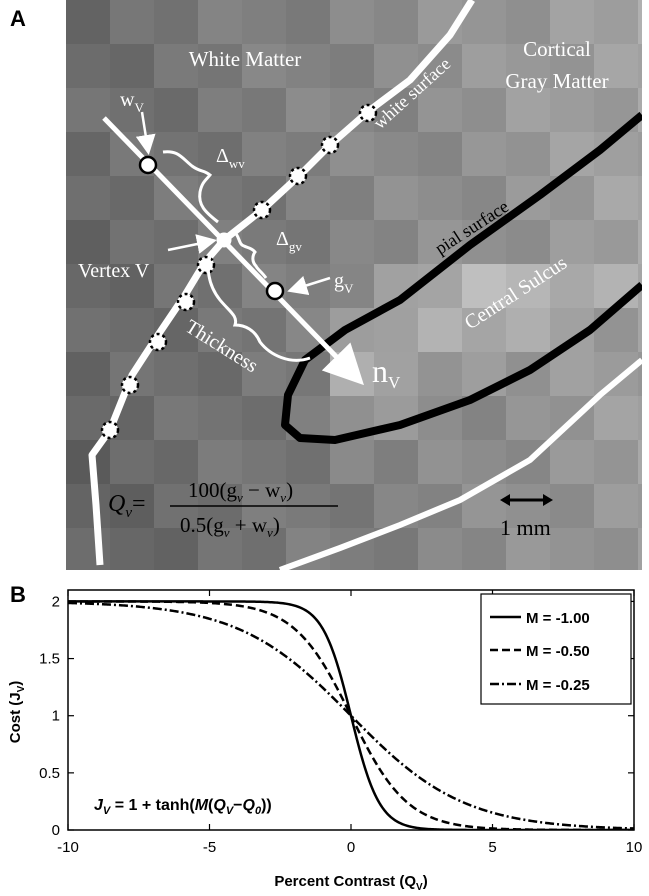  I want to click on x-tick-label: -10, so click(68, 847).